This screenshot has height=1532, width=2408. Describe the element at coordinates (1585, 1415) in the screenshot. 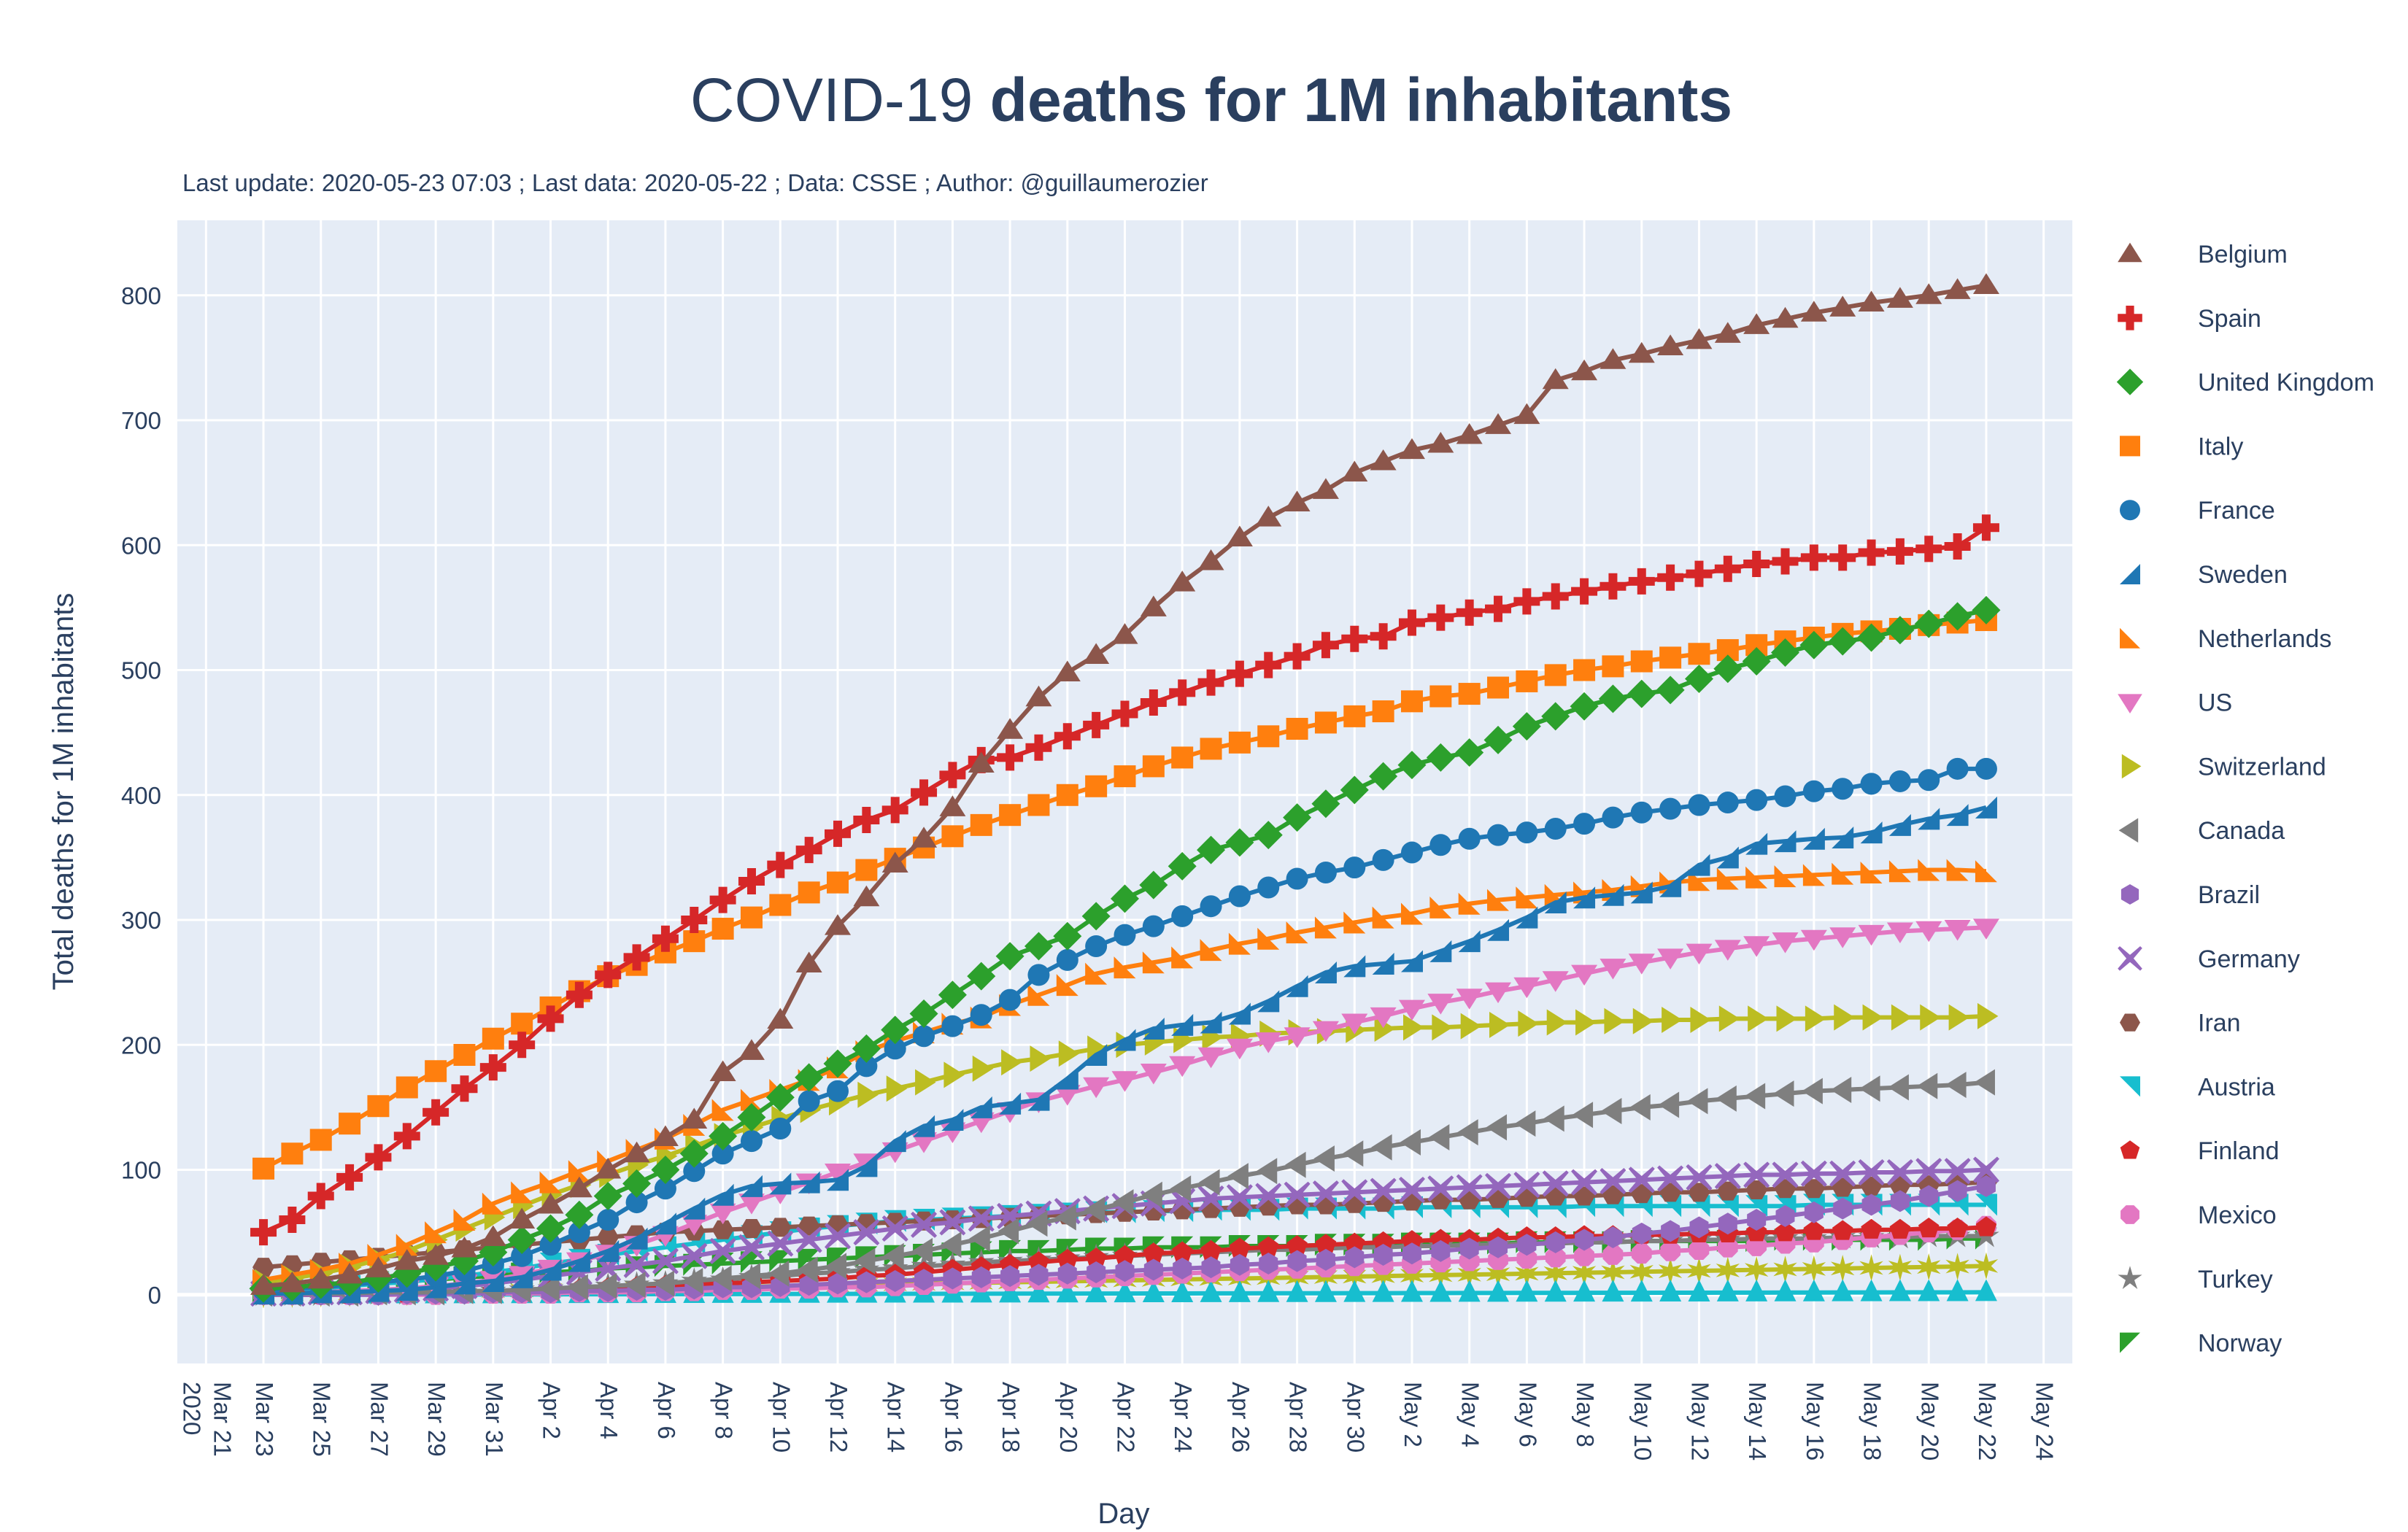

I see `x-tick-label: May 8` at that location.